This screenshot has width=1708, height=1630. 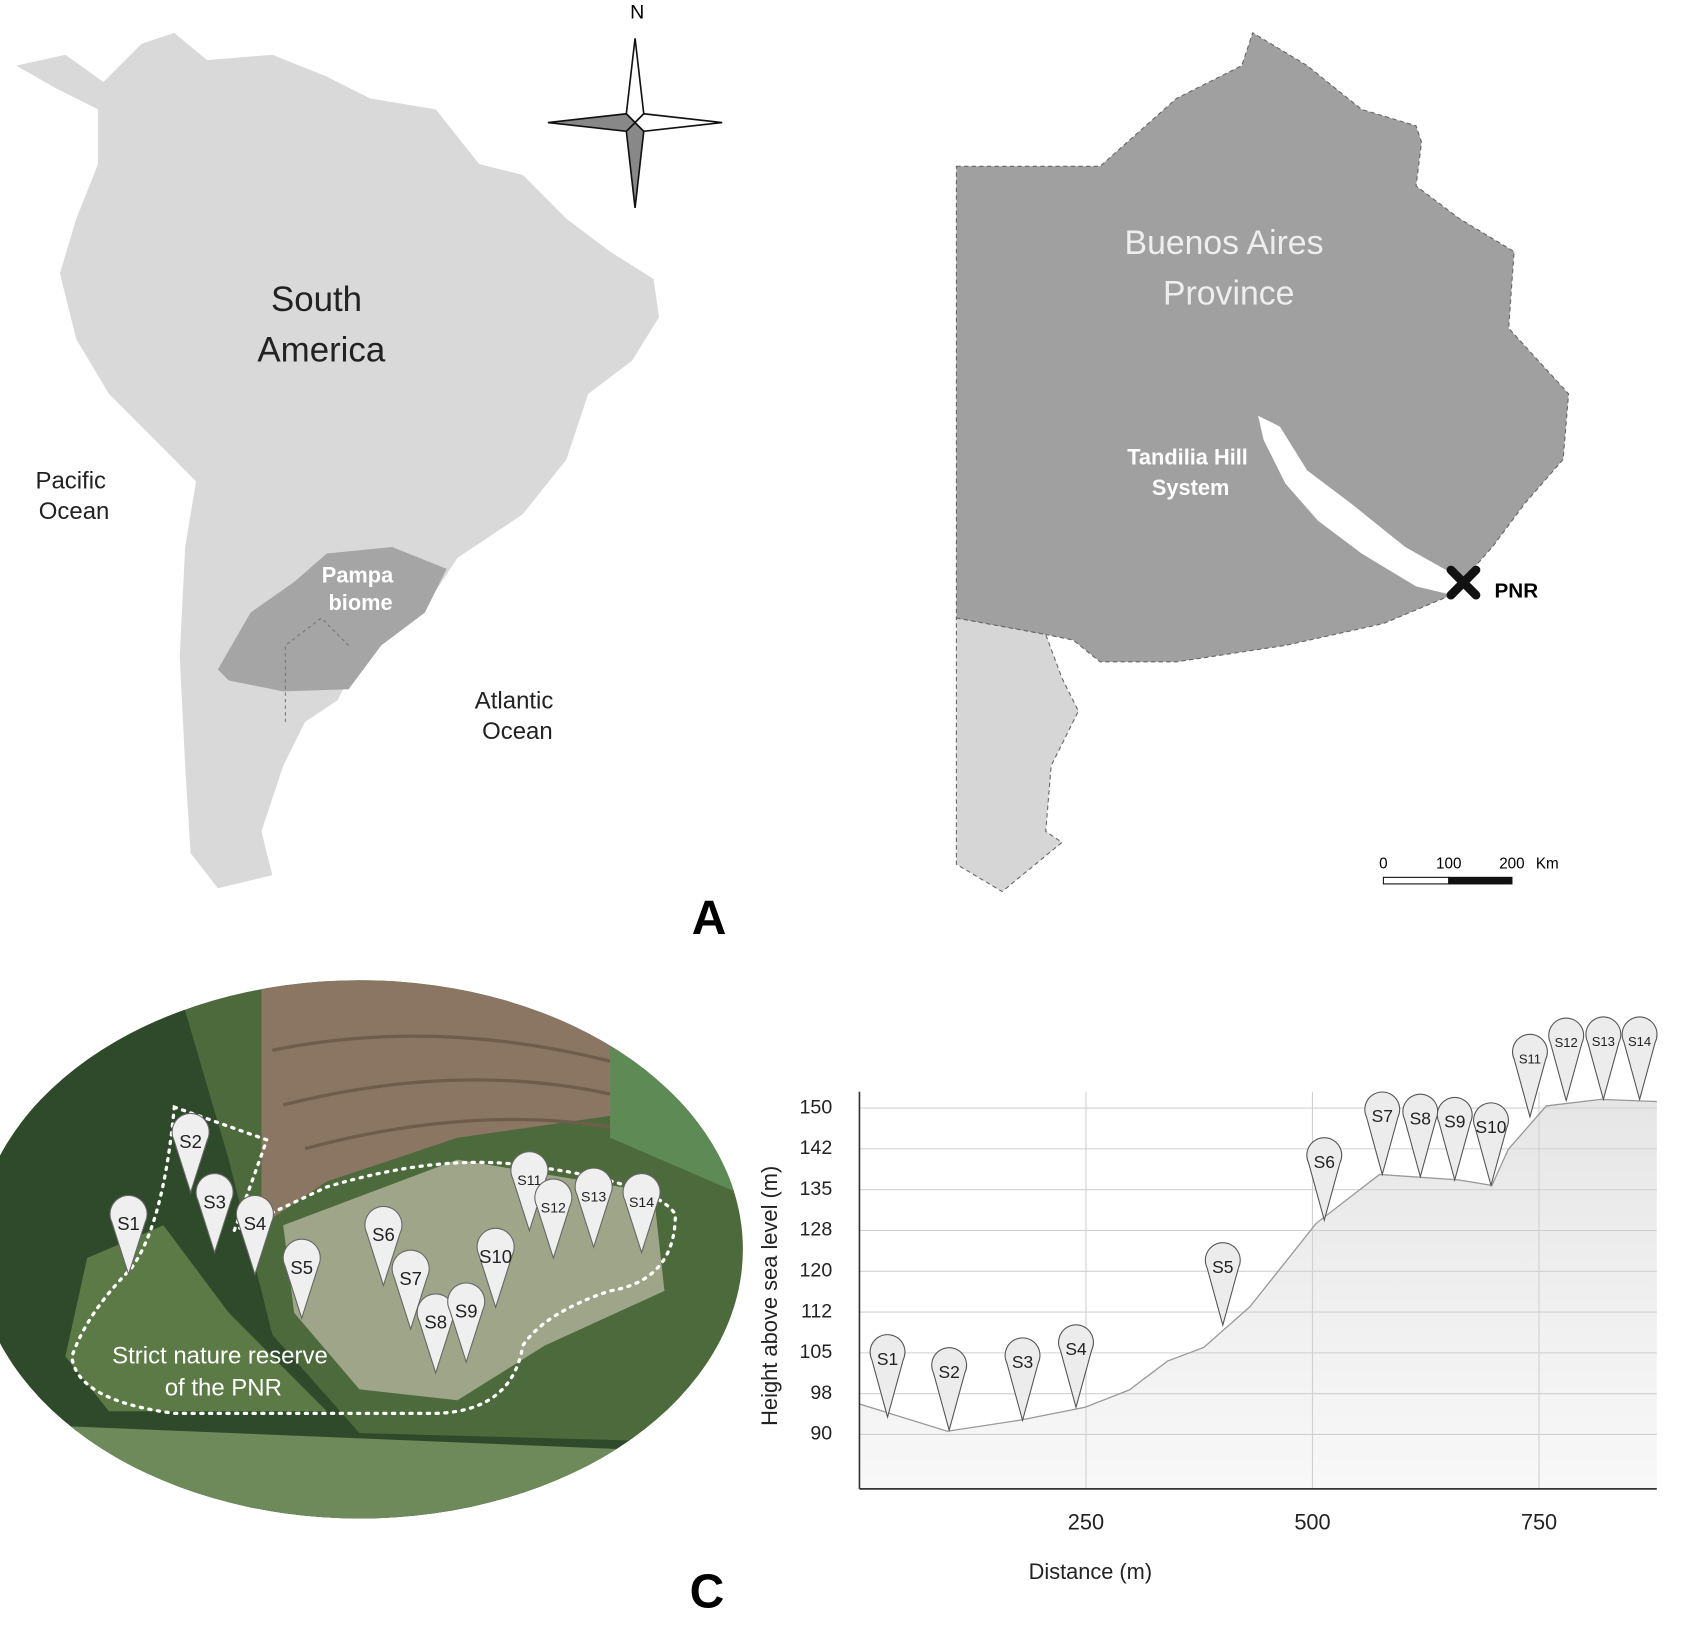 I want to click on scale-bar, so click(x=1447, y=880).